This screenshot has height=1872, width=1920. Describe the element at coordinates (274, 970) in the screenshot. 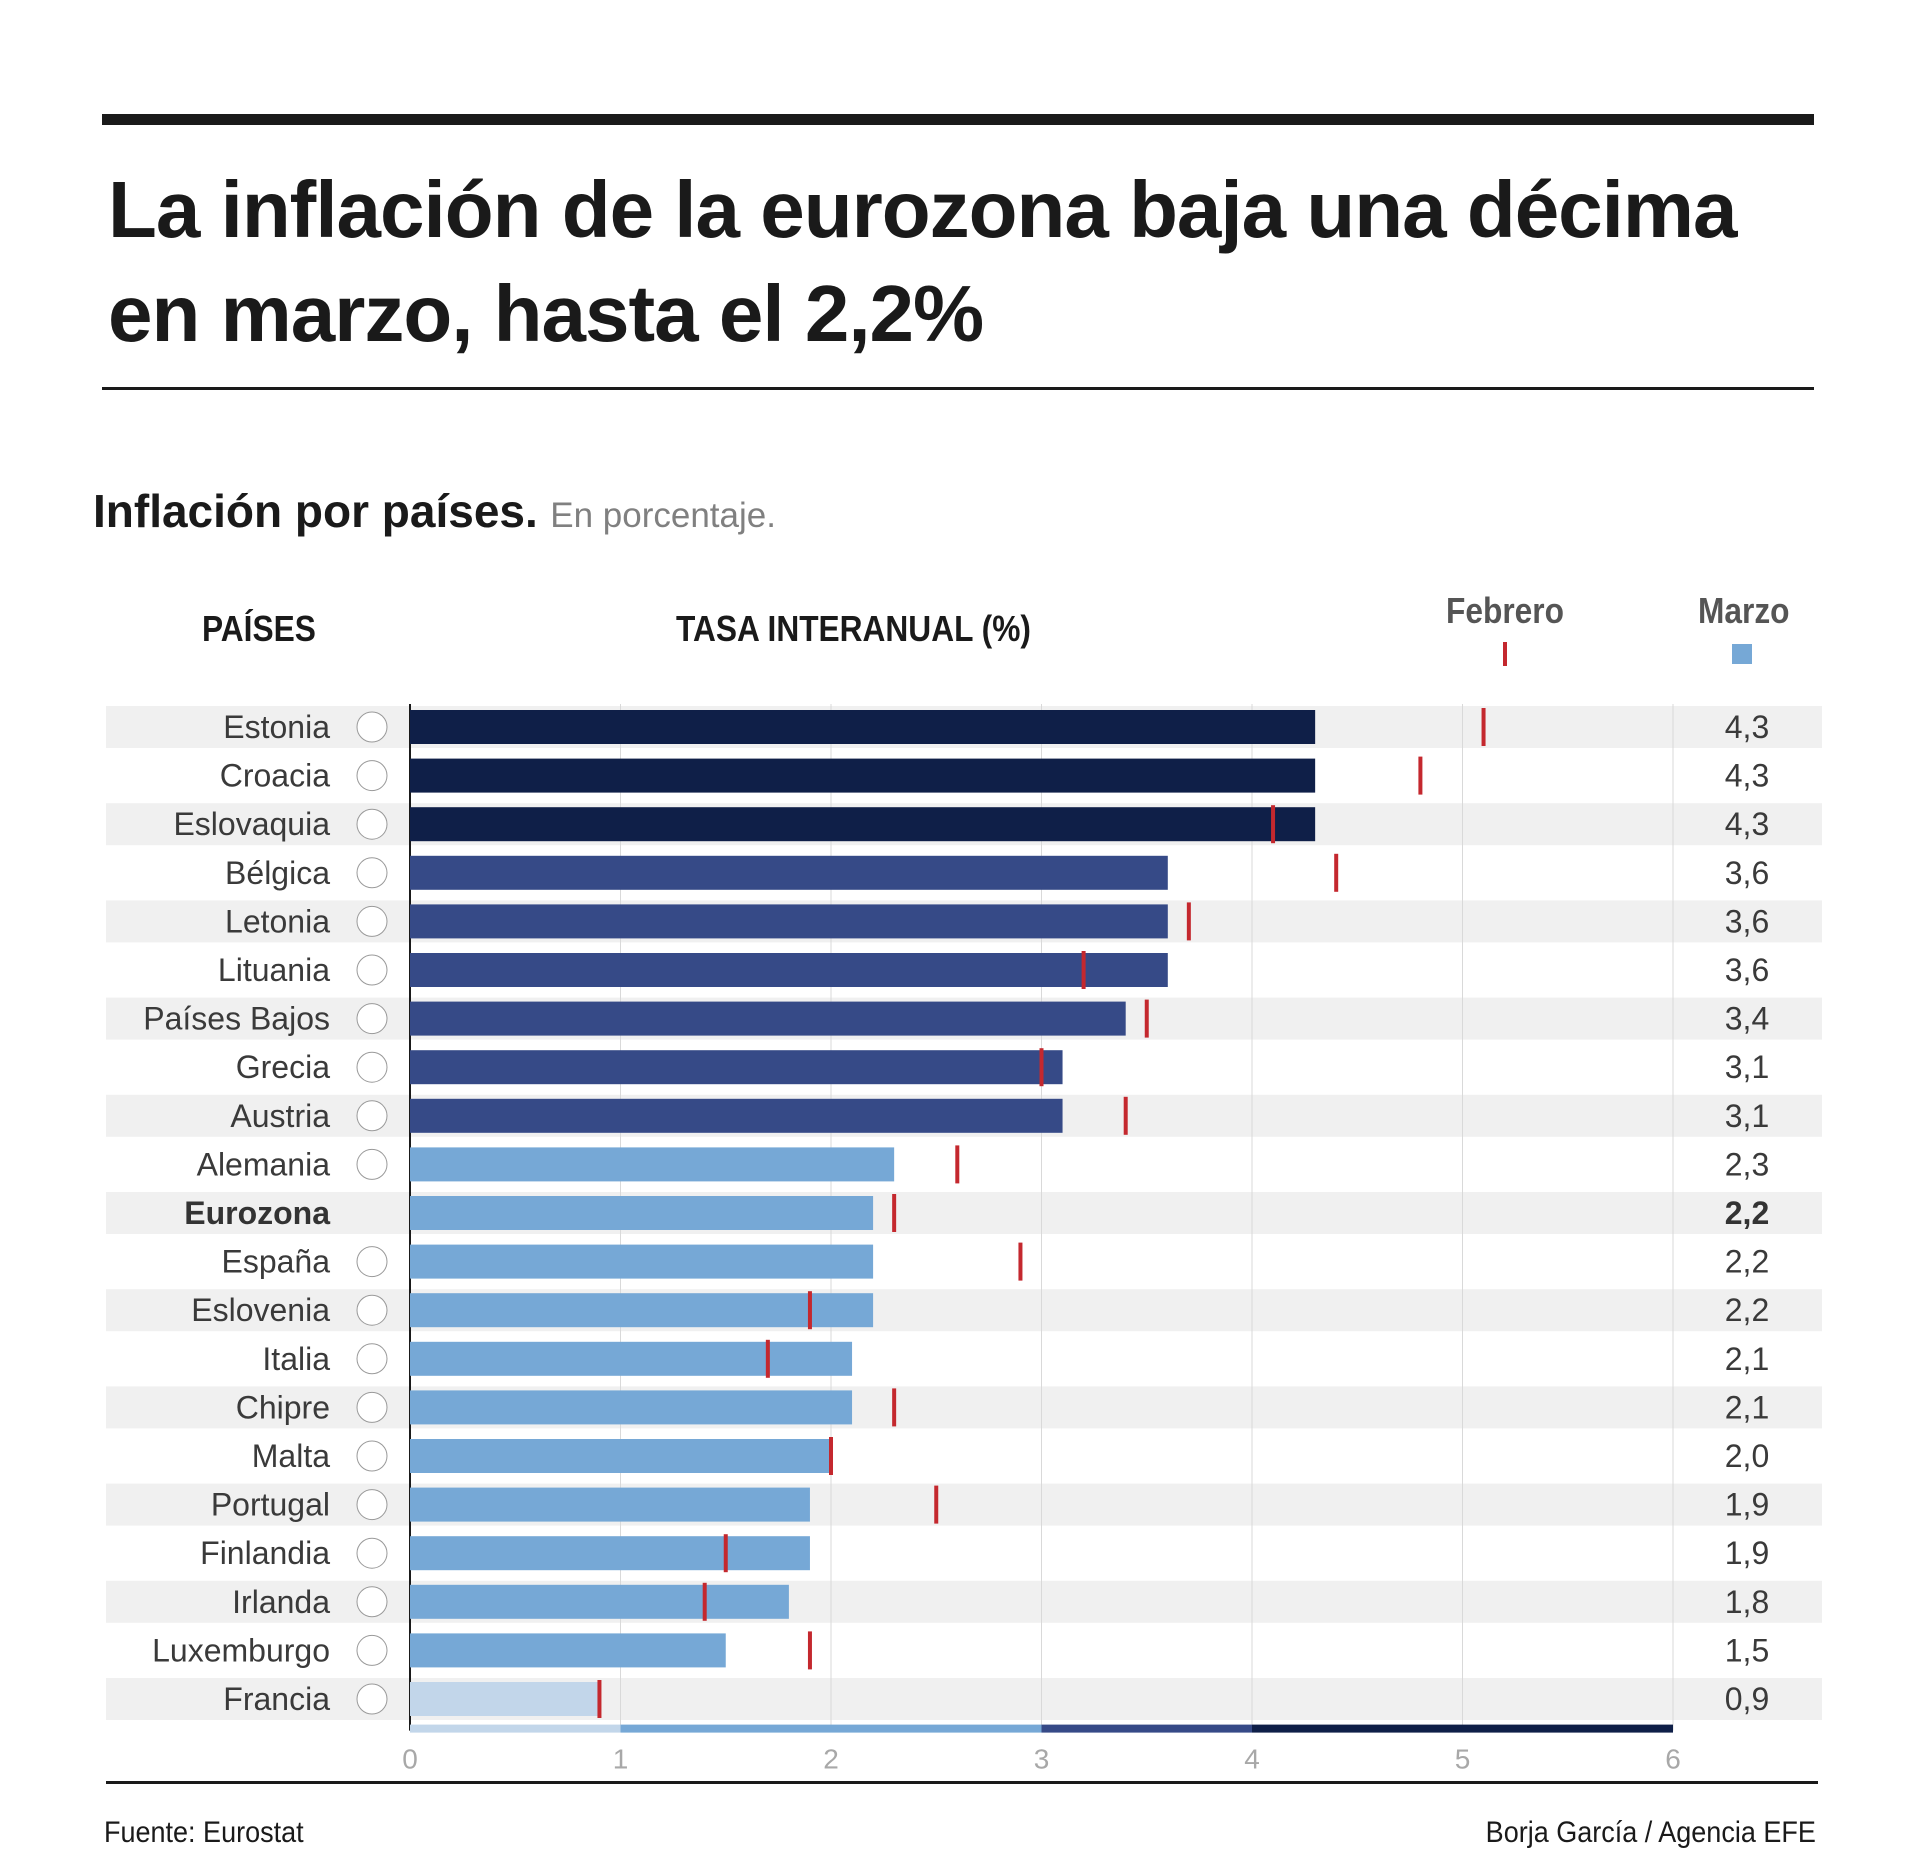

I see `country-label: Lituania` at that location.